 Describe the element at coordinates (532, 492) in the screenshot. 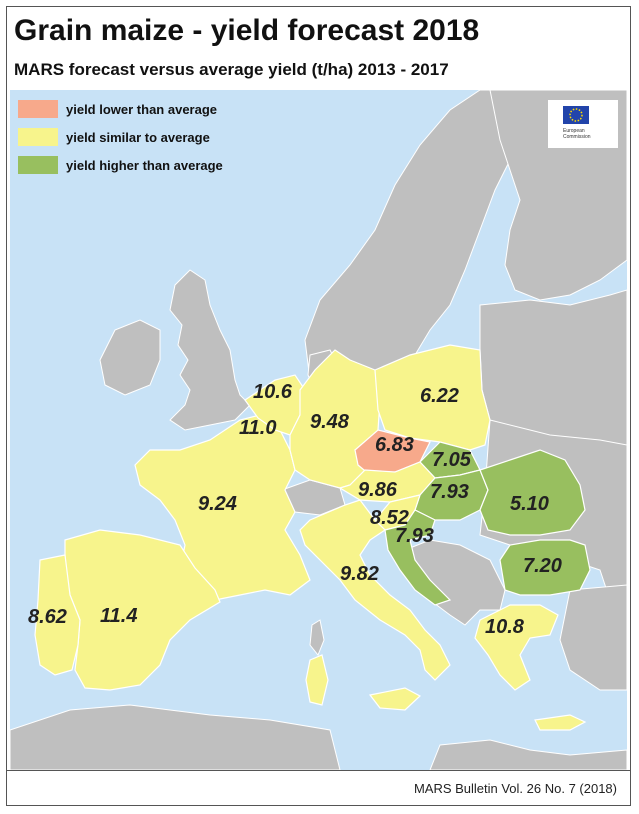

I see `region-romania` at that location.